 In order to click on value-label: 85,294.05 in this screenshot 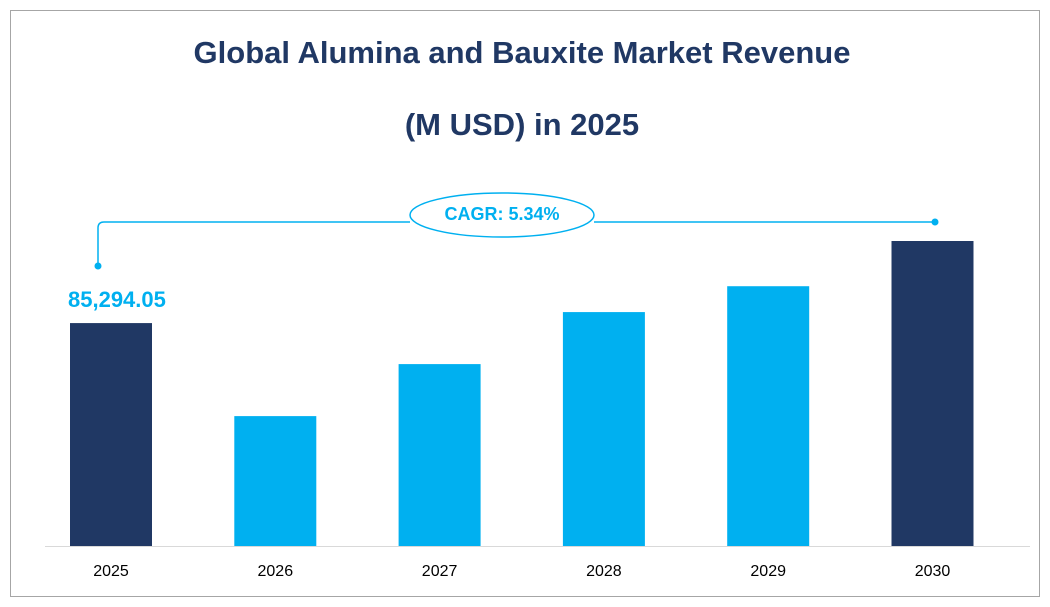, I will do `click(117, 299)`.